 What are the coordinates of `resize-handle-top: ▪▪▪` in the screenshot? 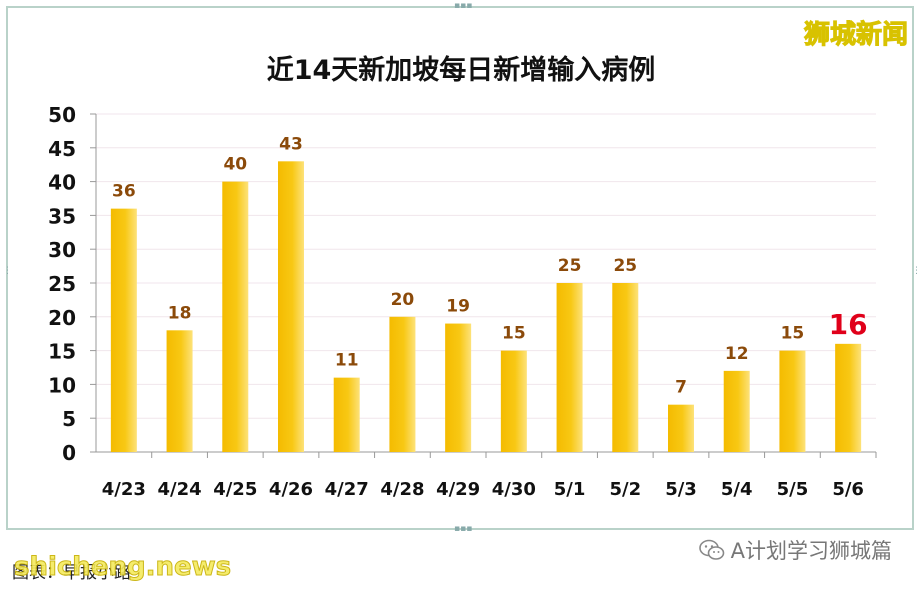 It's located at (463, 6).